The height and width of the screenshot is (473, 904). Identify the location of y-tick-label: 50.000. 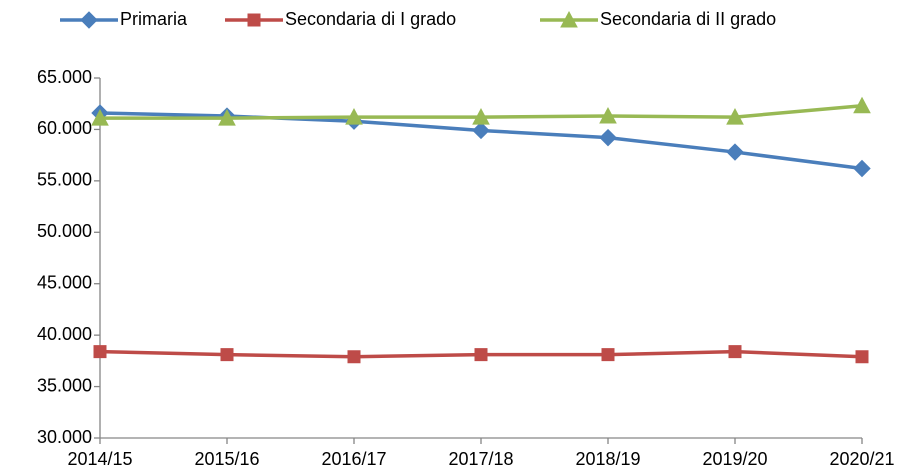
(64, 231).